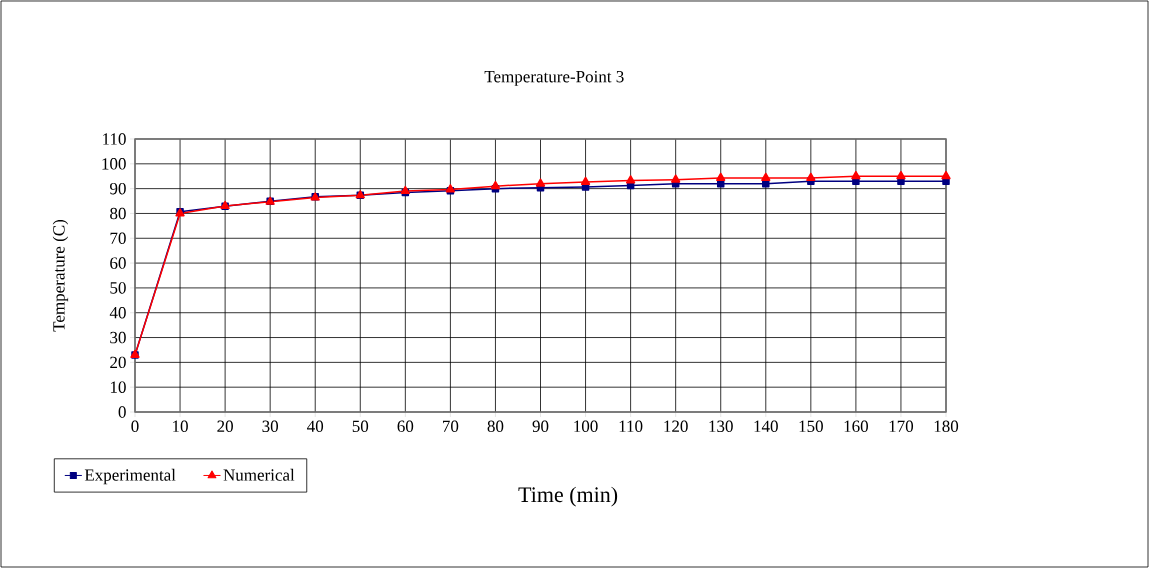  What do you see at coordinates (901, 426) in the screenshot?
I see `x-tick-label: 170` at bounding box center [901, 426].